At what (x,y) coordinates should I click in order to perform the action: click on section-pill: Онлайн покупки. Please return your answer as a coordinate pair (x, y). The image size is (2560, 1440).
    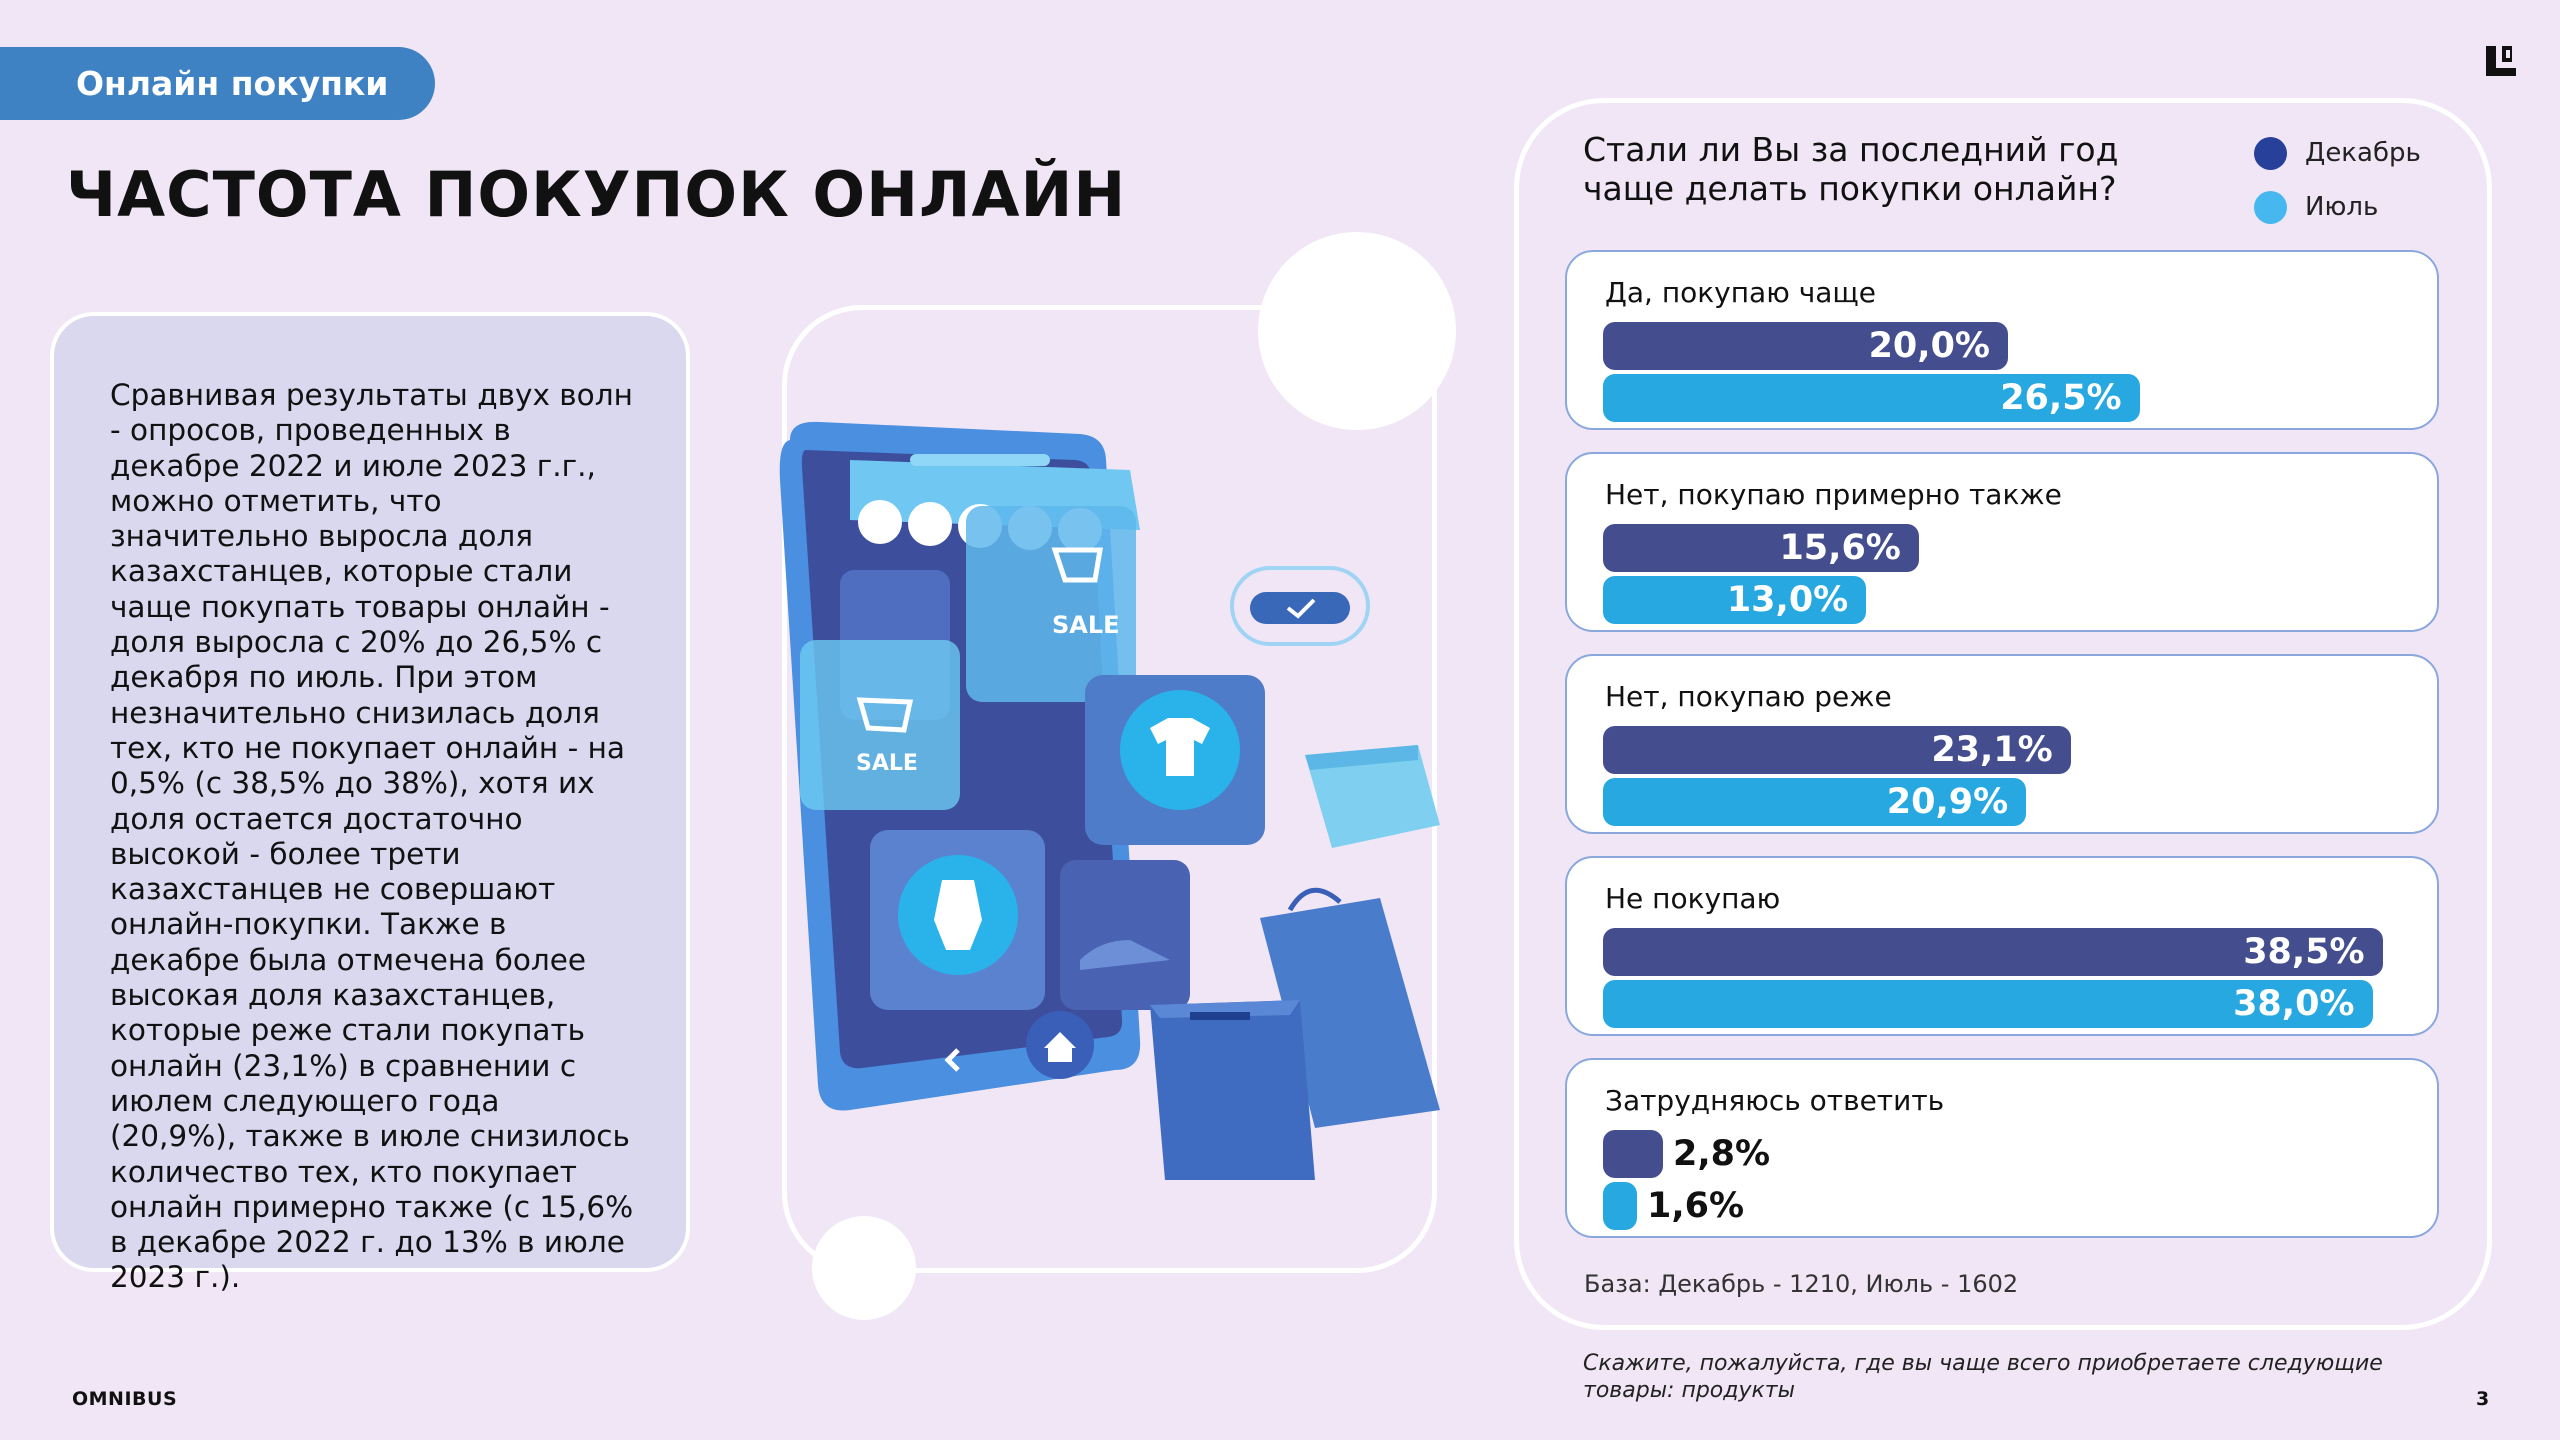
    Looking at the image, I should click on (217, 83).